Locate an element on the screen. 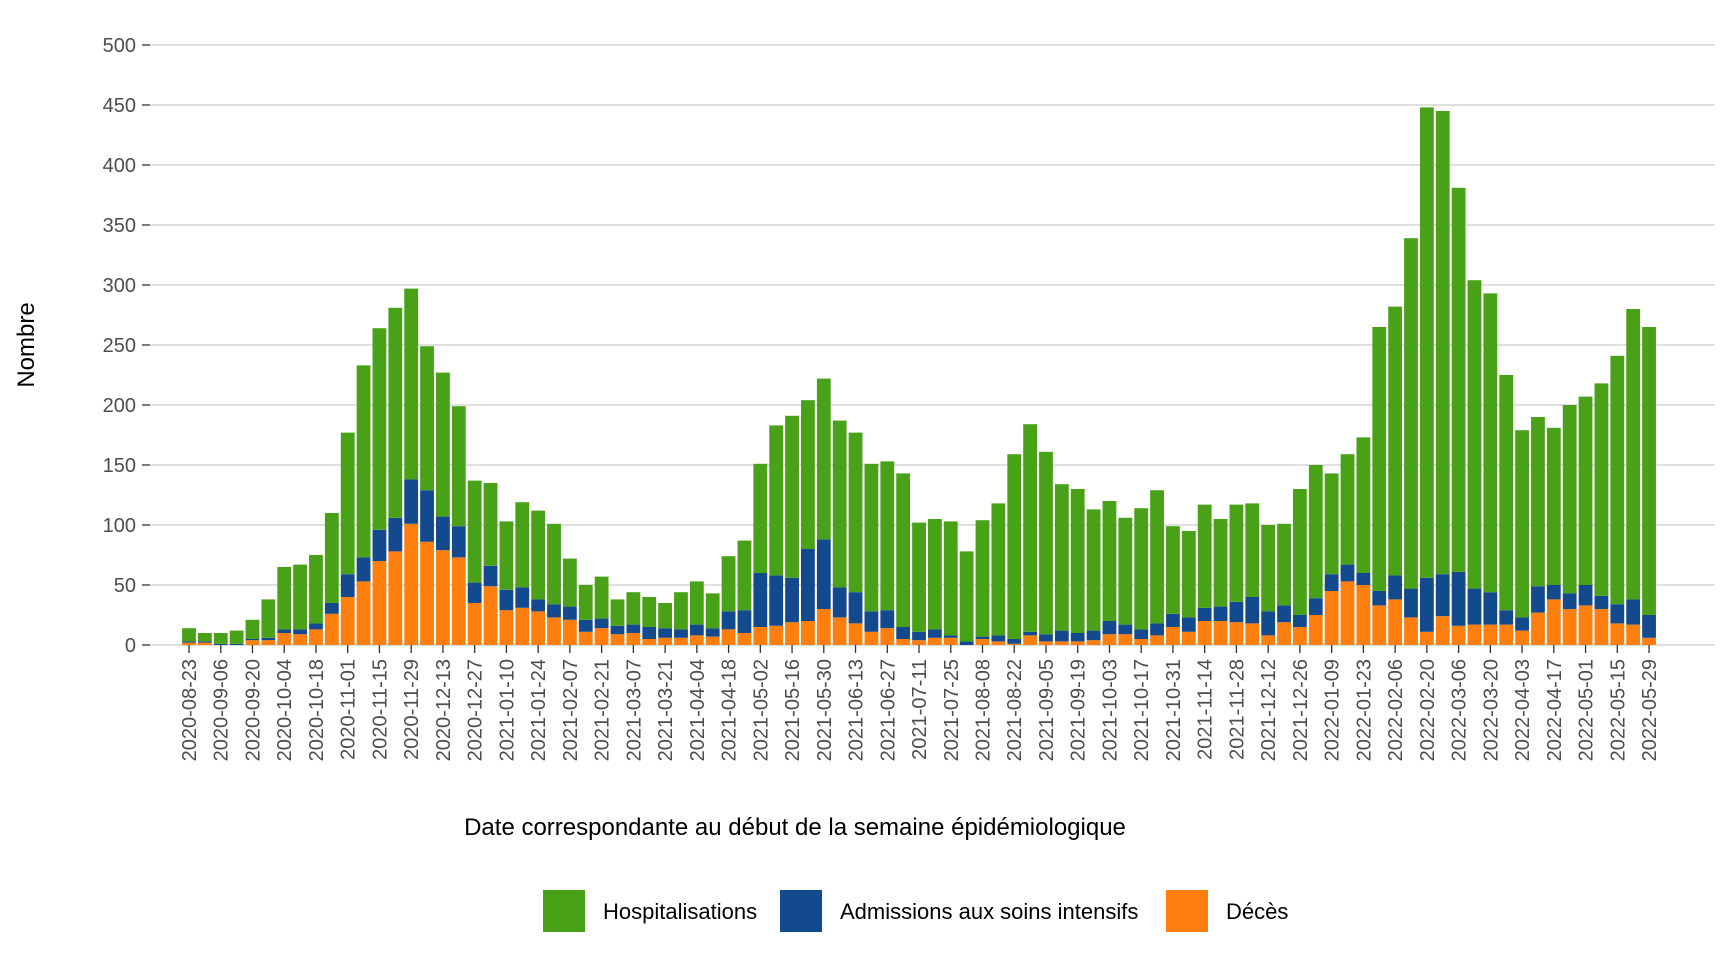 The height and width of the screenshot is (960, 1728). y-tick-label: 300 is located at coordinates (119, 286).